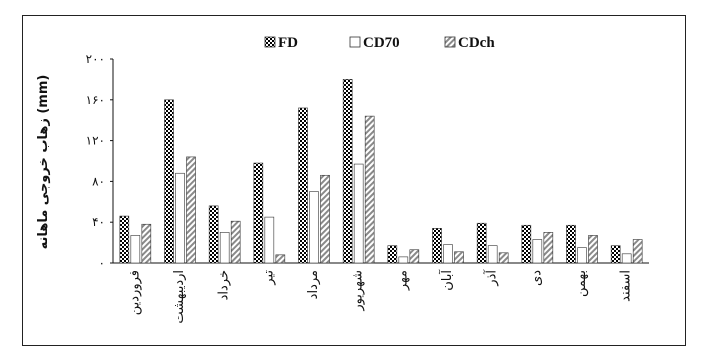 The height and width of the screenshot is (361, 704). Describe the element at coordinates (313, 284) in the screenshot. I see `x-category-label: مرداد` at that location.